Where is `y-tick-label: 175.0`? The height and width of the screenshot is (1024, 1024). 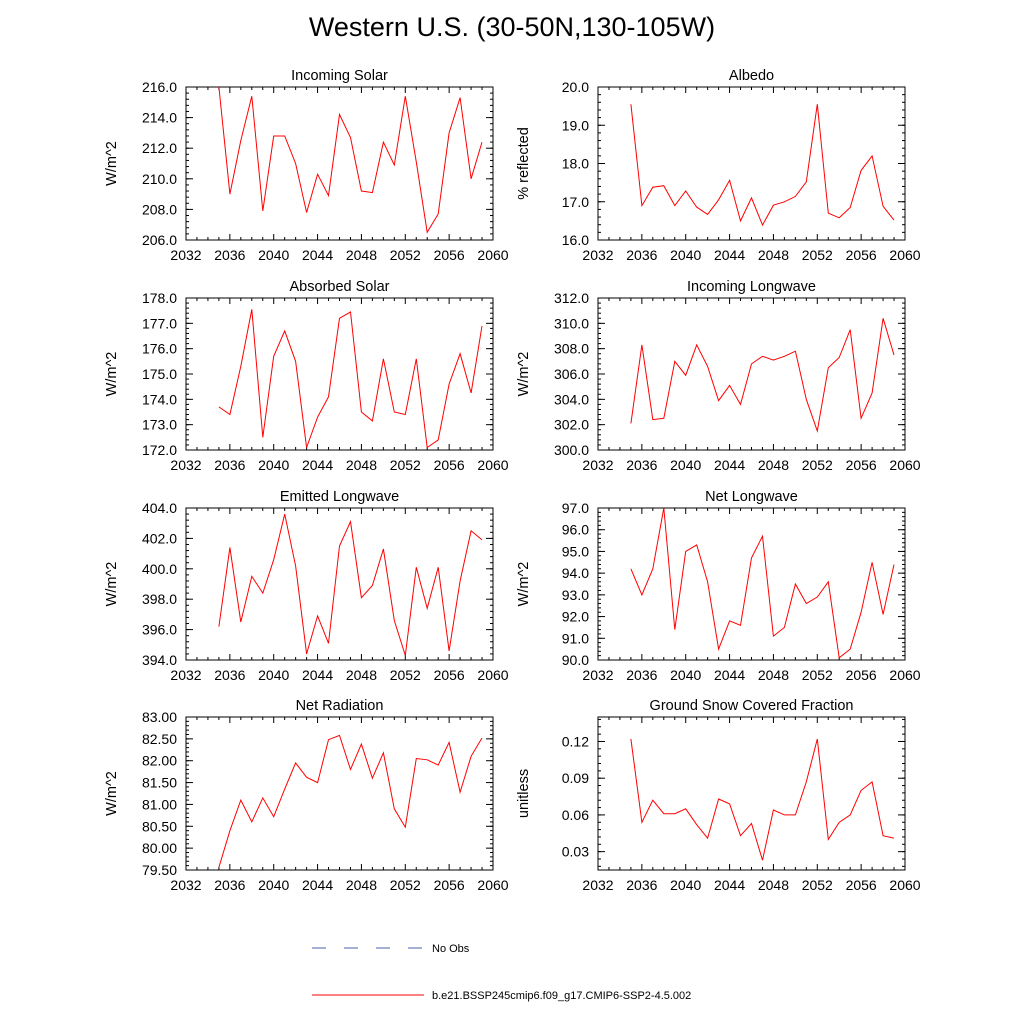 y-tick-label: 175.0 is located at coordinates (159, 374).